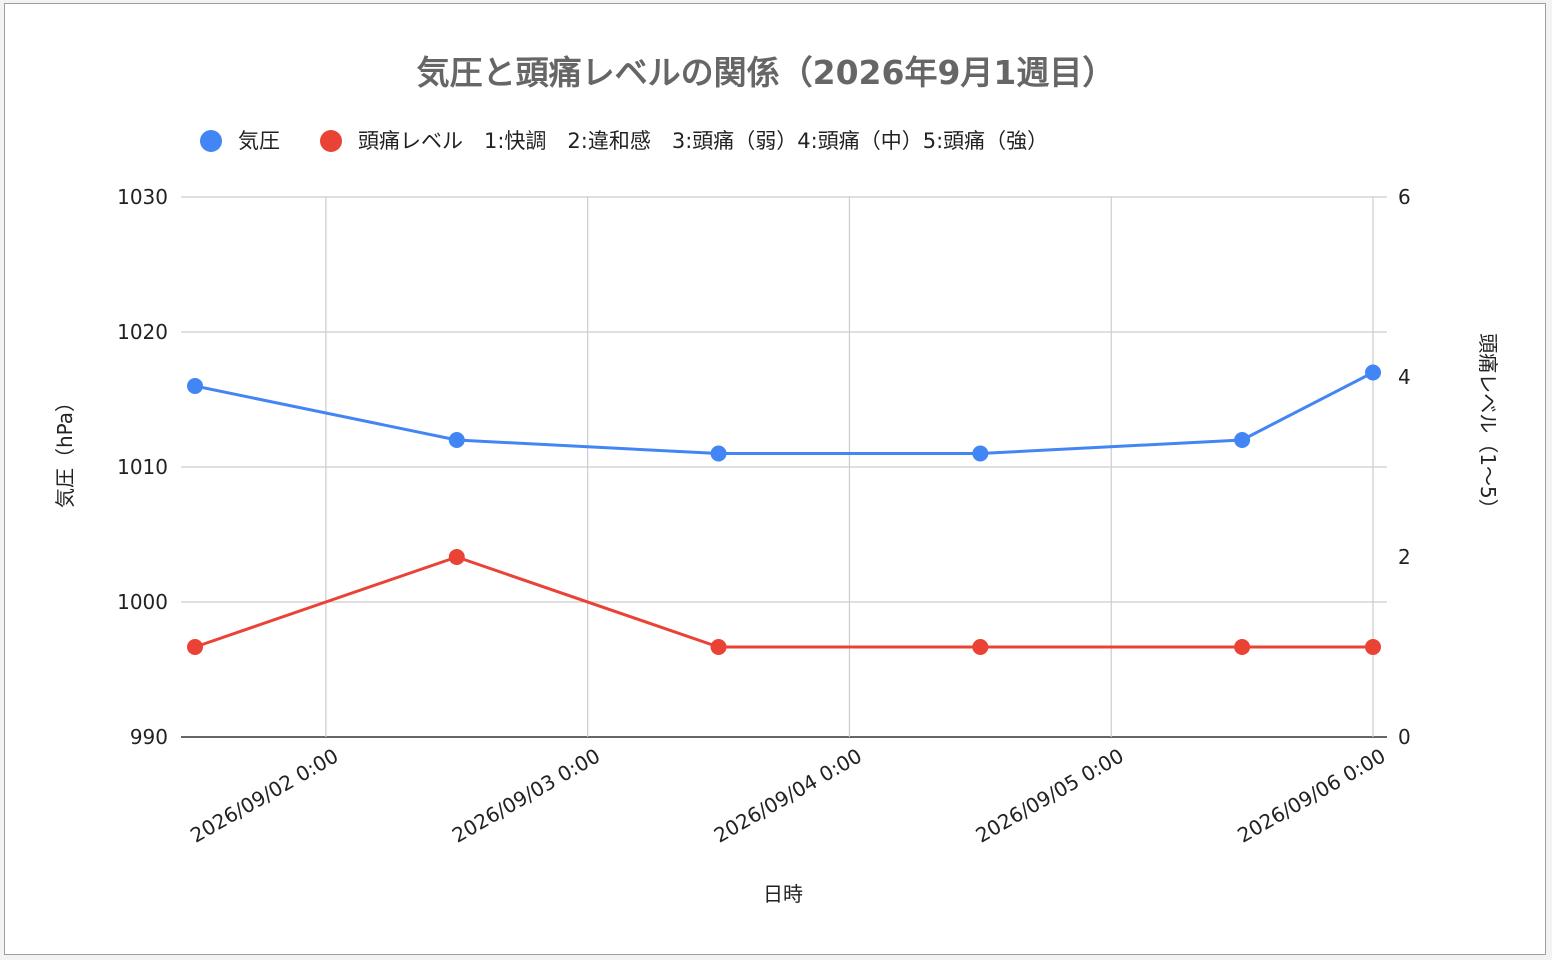 Image resolution: width=1552 pixels, height=960 pixels. What do you see at coordinates (264, 796) in the screenshot?
I see `x-tick-label: 2026/09/02 0:00` at bounding box center [264, 796].